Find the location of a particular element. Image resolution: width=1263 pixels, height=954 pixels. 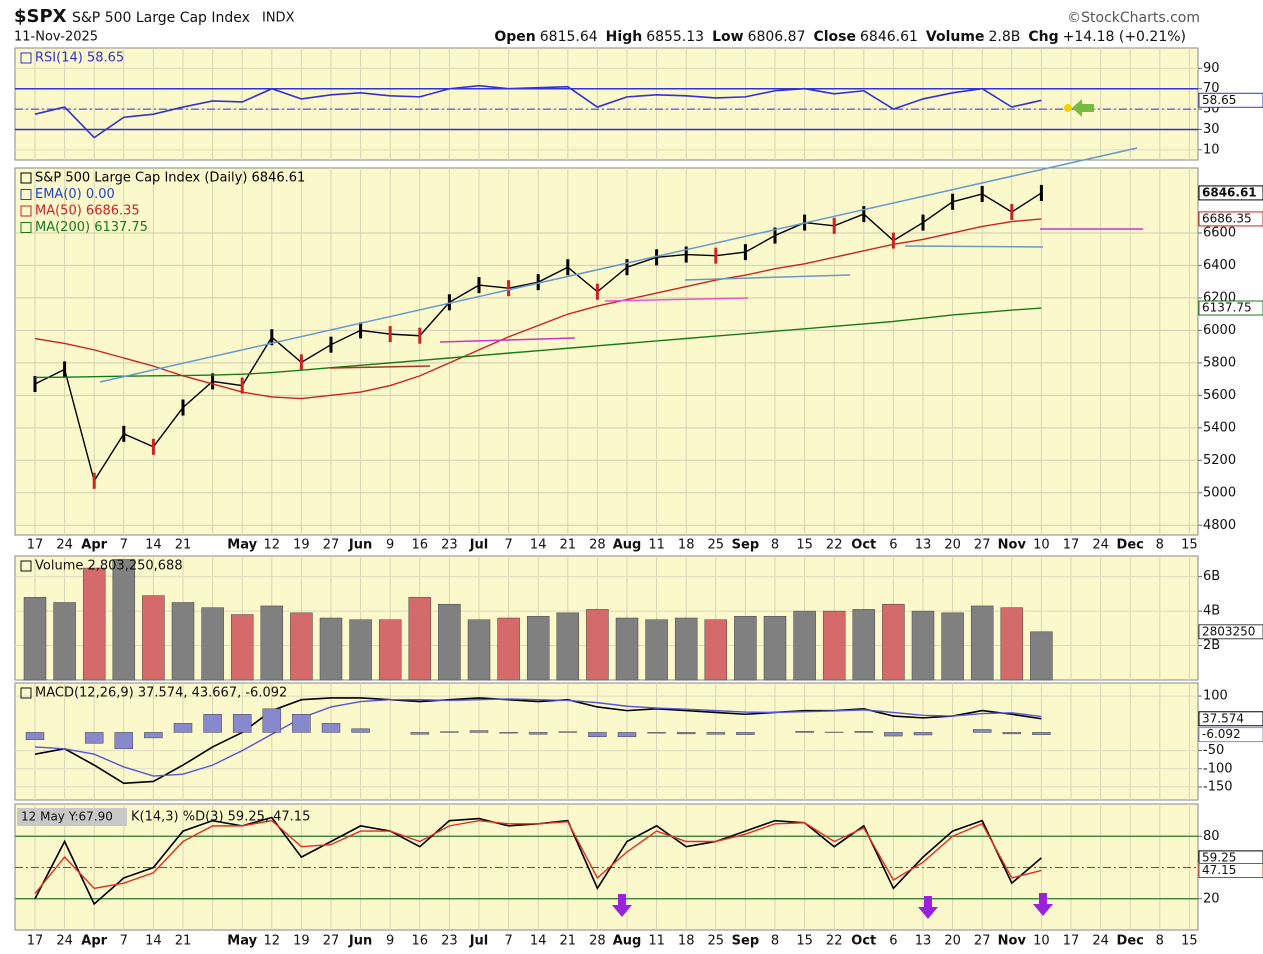

x-tick-label: 21 is located at coordinates (183, 941).